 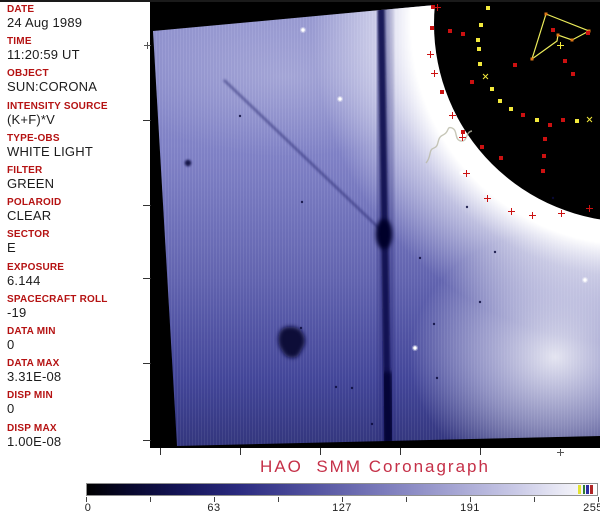 What do you see at coordinates (342, 507) in the screenshot?
I see `colorbar-tick-label: 127` at bounding box center [342, 507].